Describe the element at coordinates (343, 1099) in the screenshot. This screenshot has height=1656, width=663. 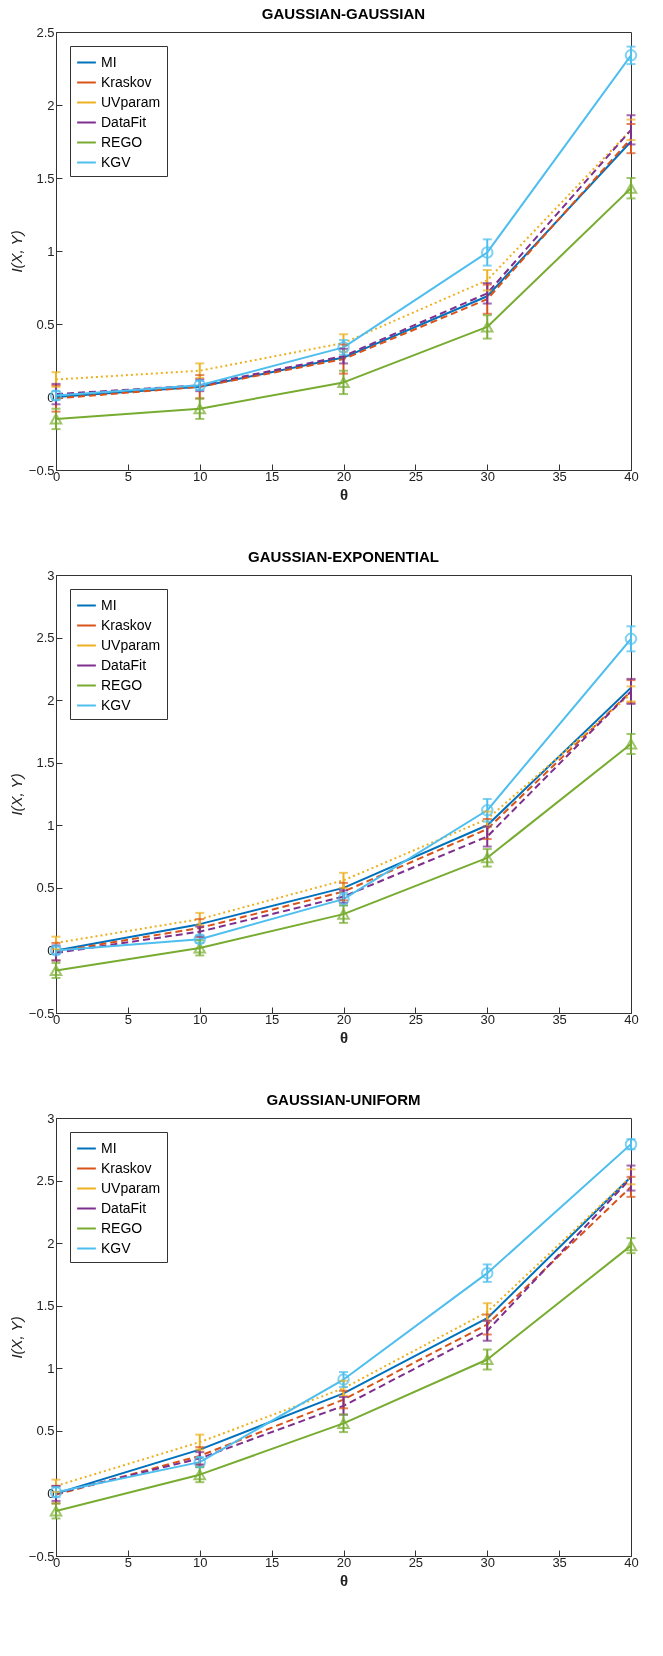
I see `chart-title: GAUSSIAN-UNIFORM` at that location.